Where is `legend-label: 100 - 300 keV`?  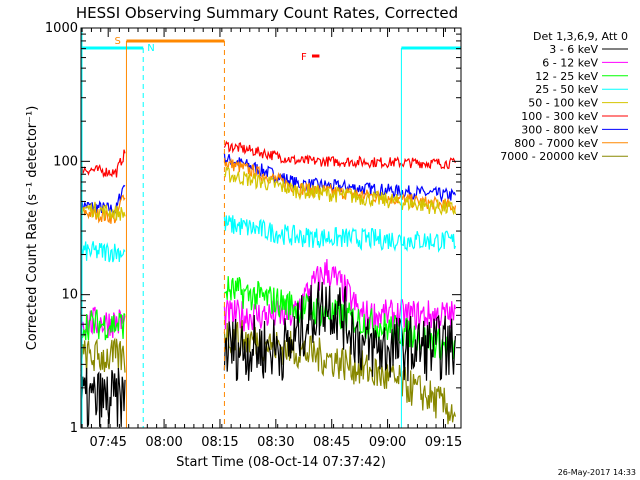
legend-label: 100 - 300 keV is located at coordinates (559, 116).